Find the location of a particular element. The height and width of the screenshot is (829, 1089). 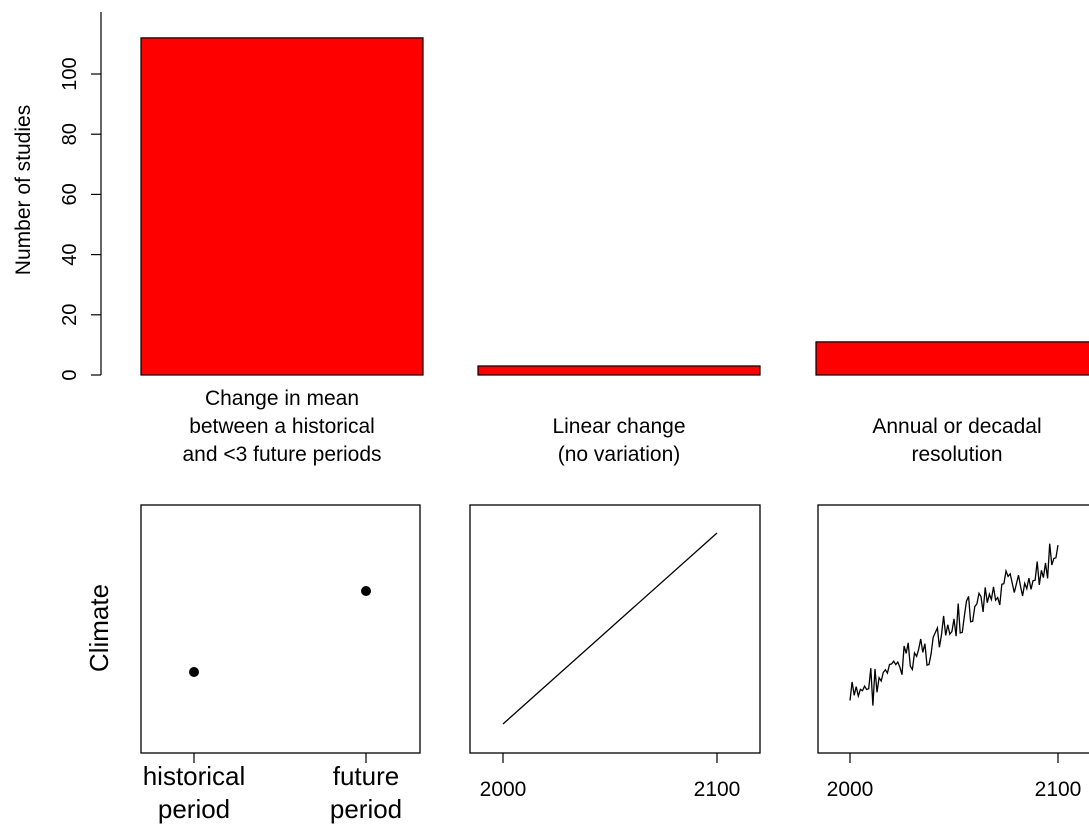

category-label: and <3 future periods is located at coordinates (281, 454).